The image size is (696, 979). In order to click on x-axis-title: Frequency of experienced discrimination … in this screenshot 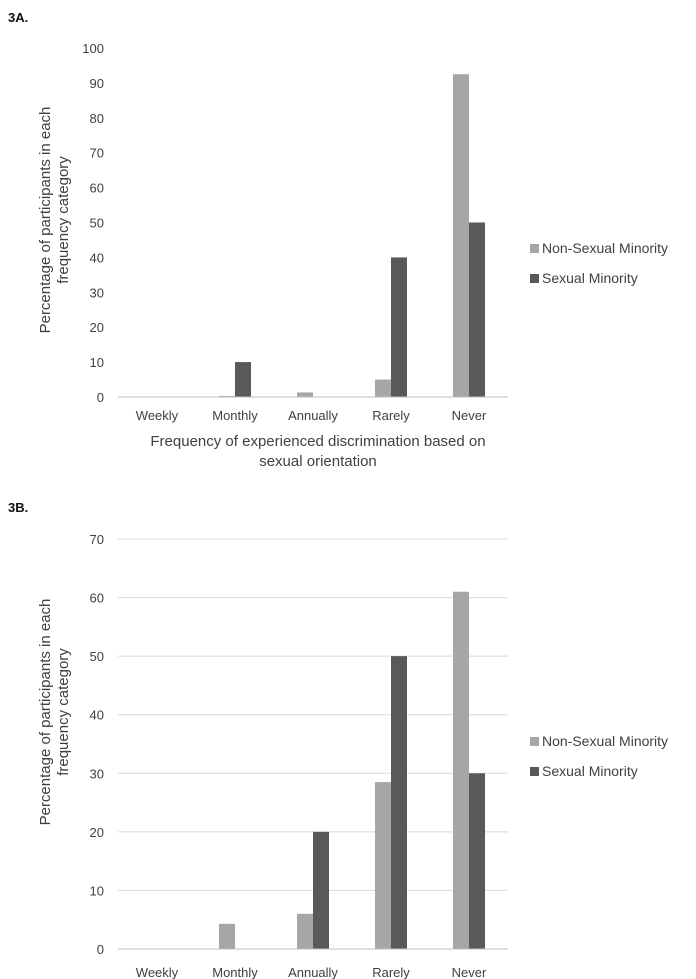, I will do `click(317, 441)`.